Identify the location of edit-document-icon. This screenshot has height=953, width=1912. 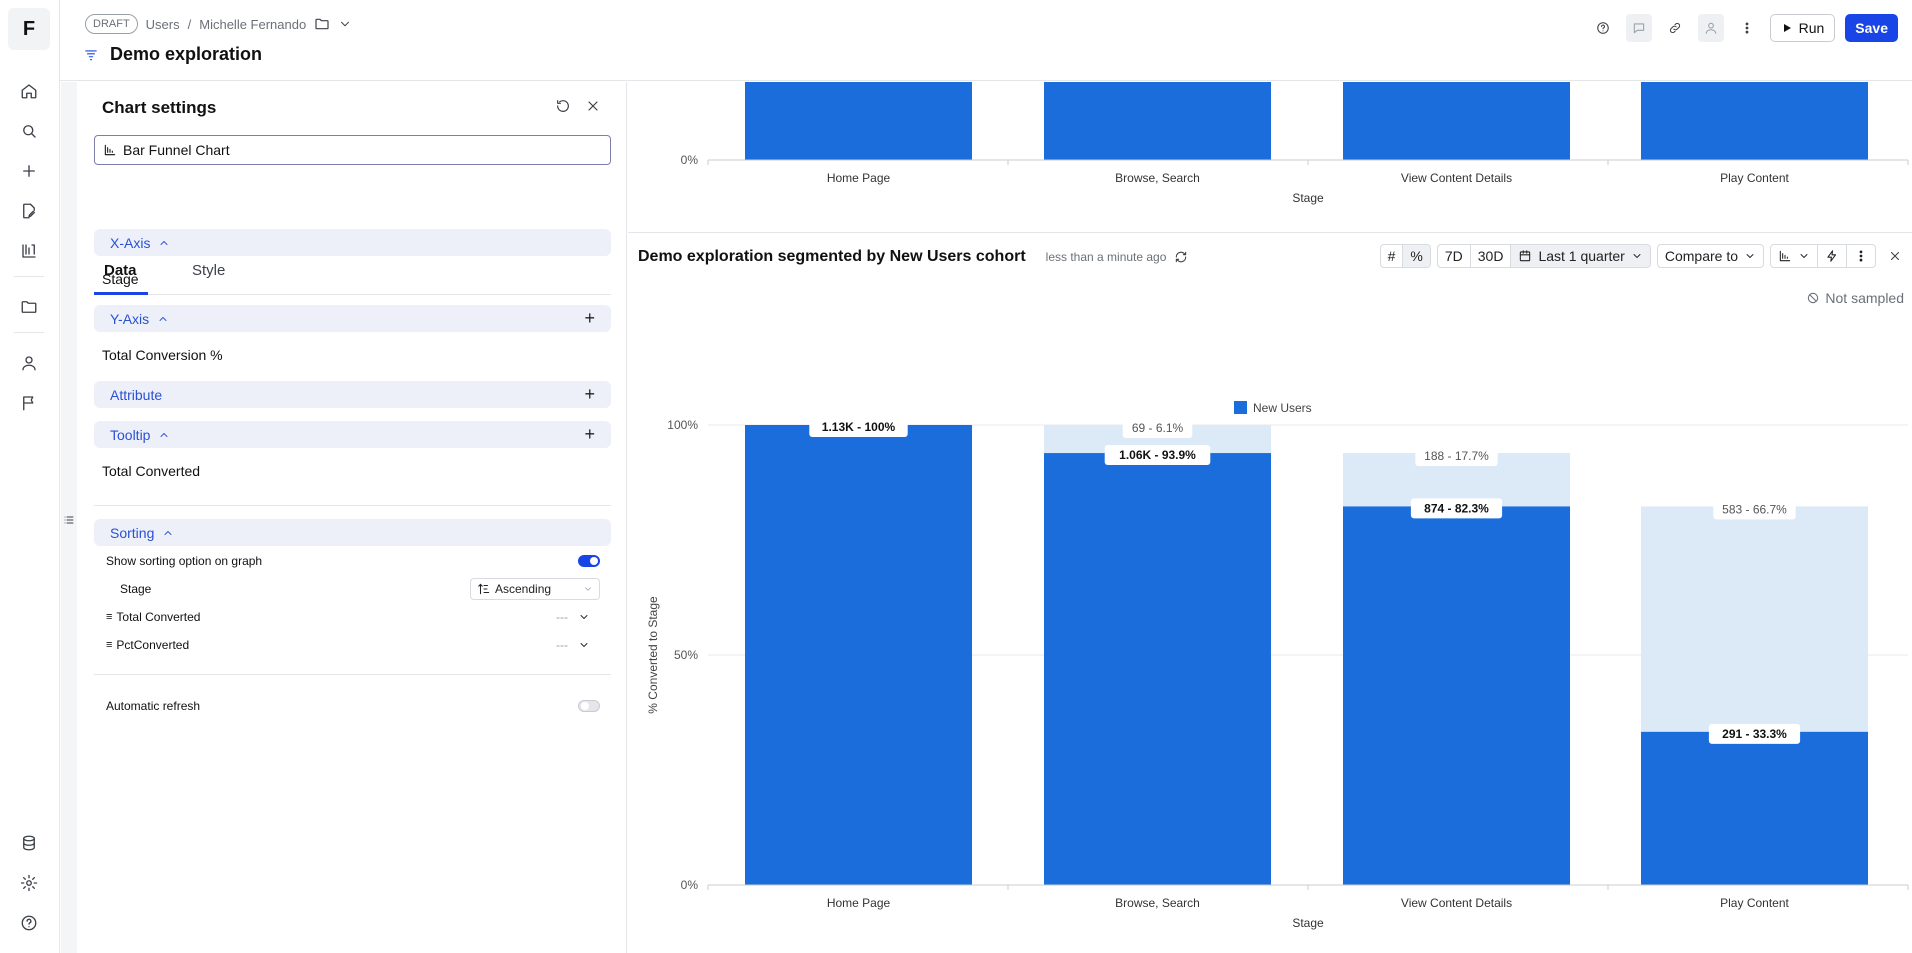
(29, 211).